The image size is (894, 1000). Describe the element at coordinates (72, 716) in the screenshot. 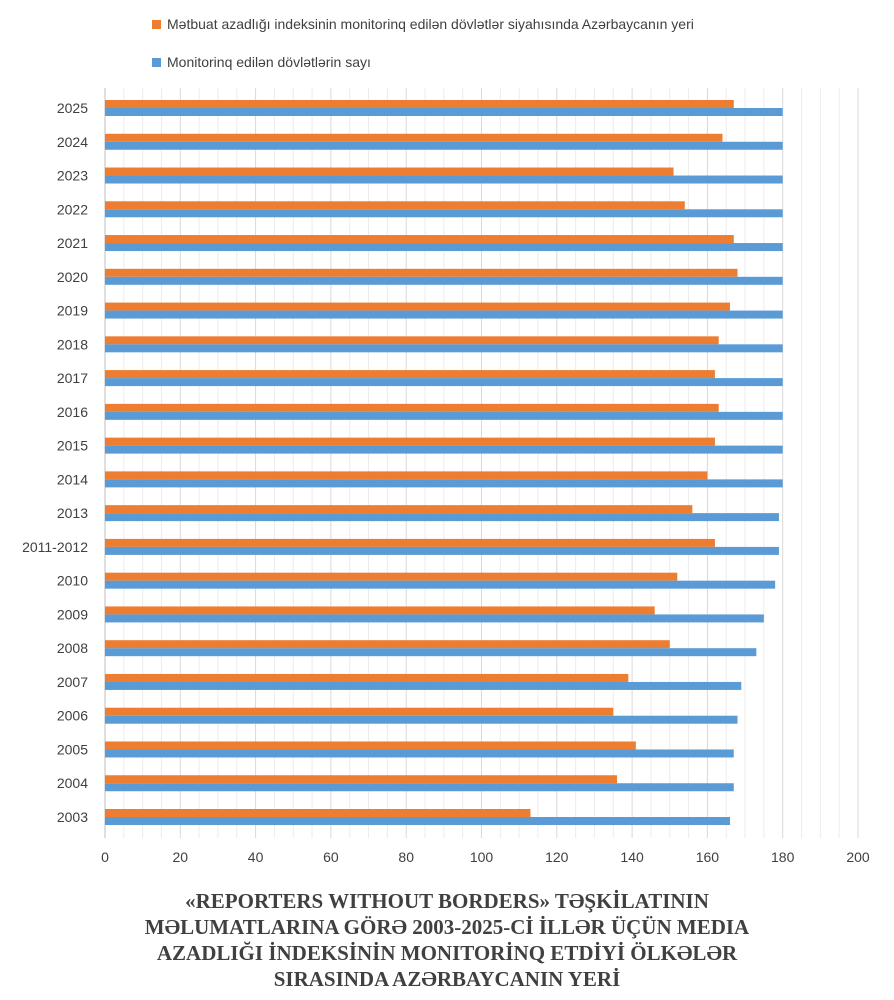

I see `y-tick-label: 2006` at that location.